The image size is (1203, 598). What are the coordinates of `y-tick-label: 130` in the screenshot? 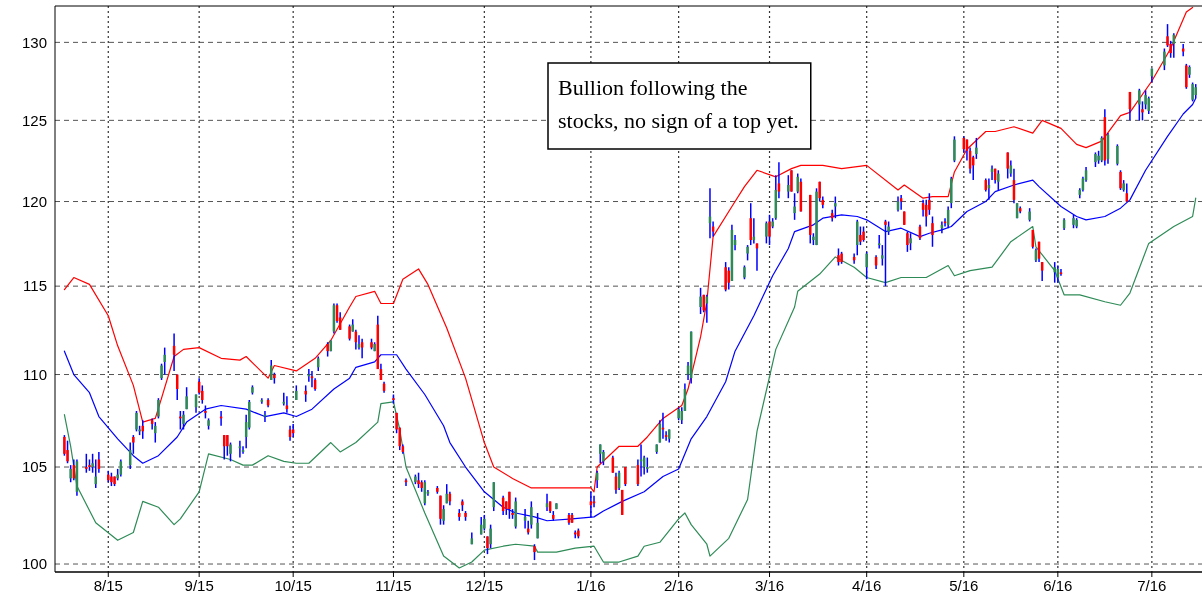 It's located at (34, 42).